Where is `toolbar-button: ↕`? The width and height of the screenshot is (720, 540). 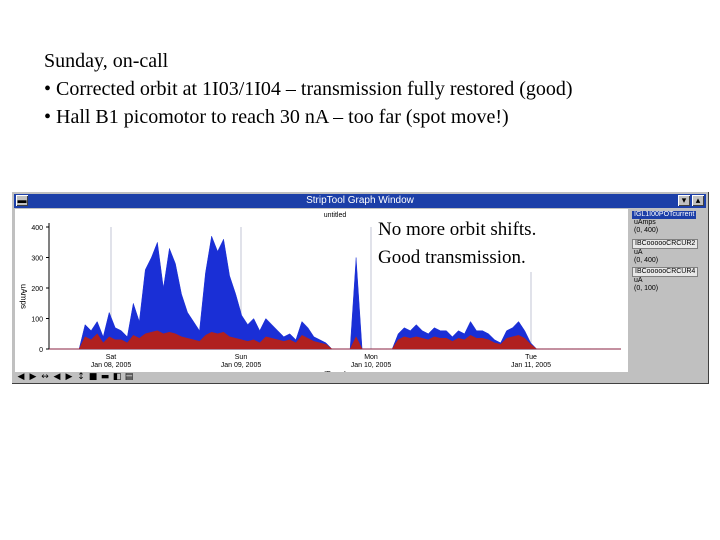 toolbar-button: ↕ is located at coordinates (81, 377).